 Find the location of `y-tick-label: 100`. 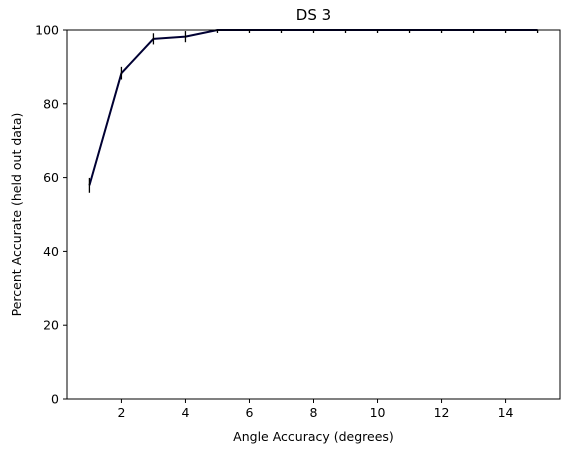

y-tick-label: 100 is located at coordinates (47, 30).